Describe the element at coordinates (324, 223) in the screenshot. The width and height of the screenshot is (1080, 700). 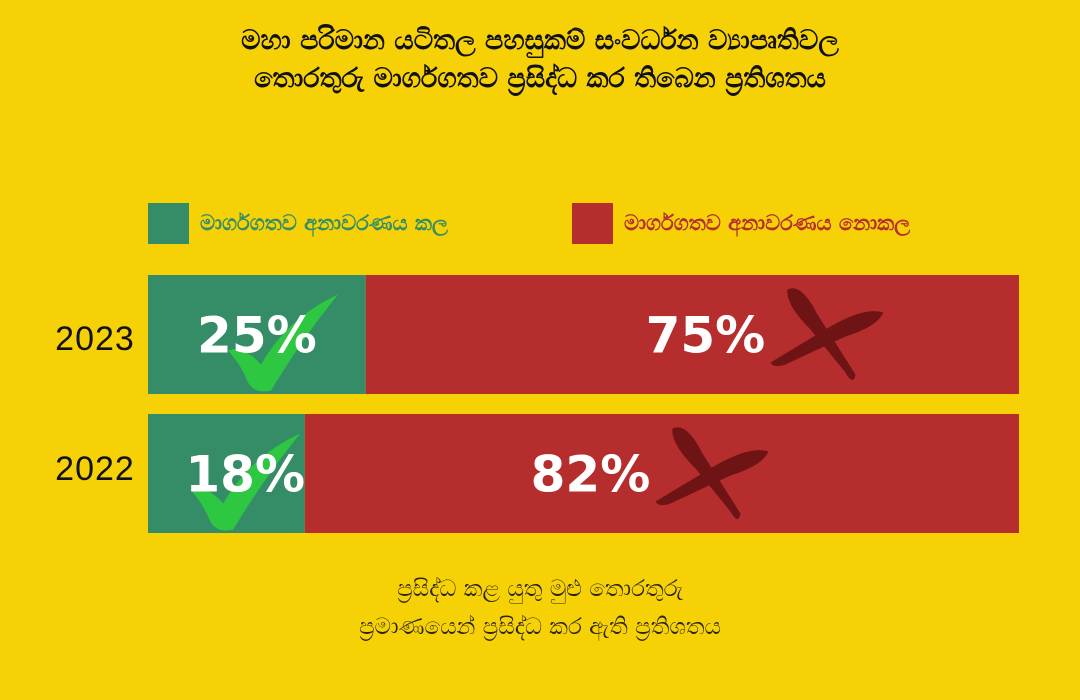
I see `legend-label-published: මාර්ගගතව අනාවරණය කල` at that location.